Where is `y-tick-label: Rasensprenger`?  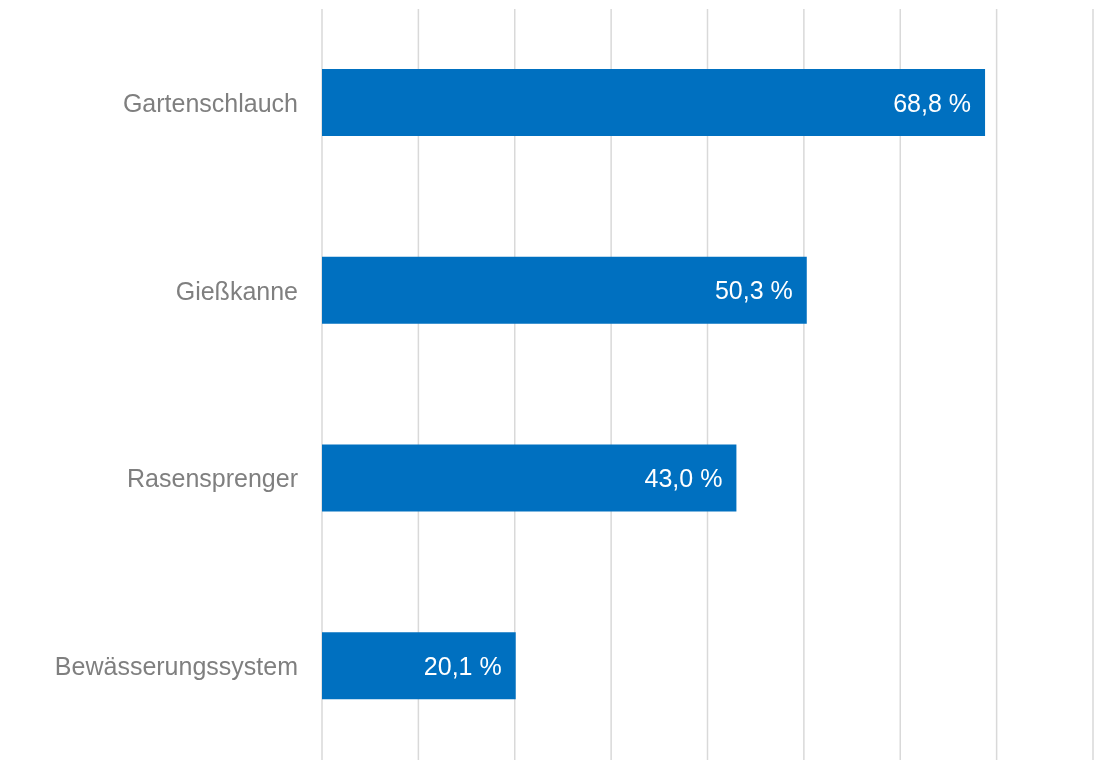 y-tick-label: Rasensprenger is located at coordinates (212, 478).